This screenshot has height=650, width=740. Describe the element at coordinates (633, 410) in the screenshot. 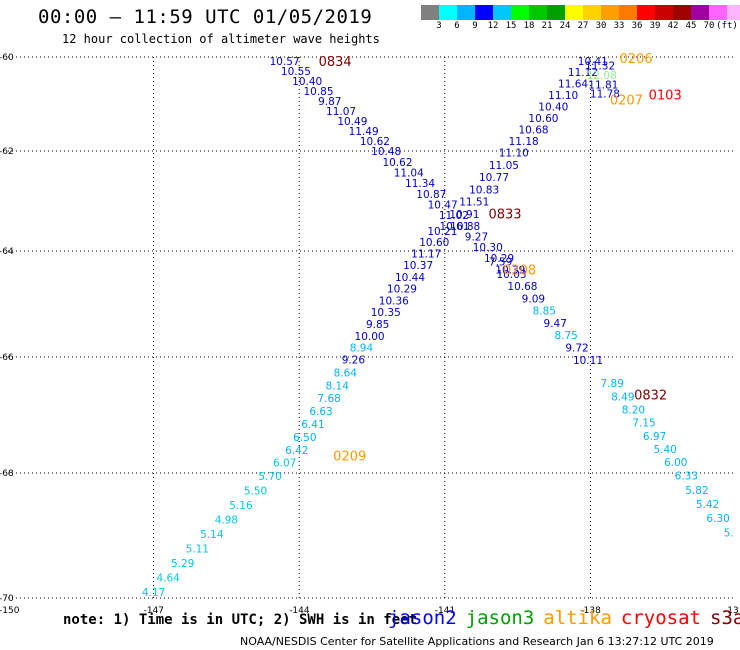

I see `wave-height-value: 8.20` at that location.